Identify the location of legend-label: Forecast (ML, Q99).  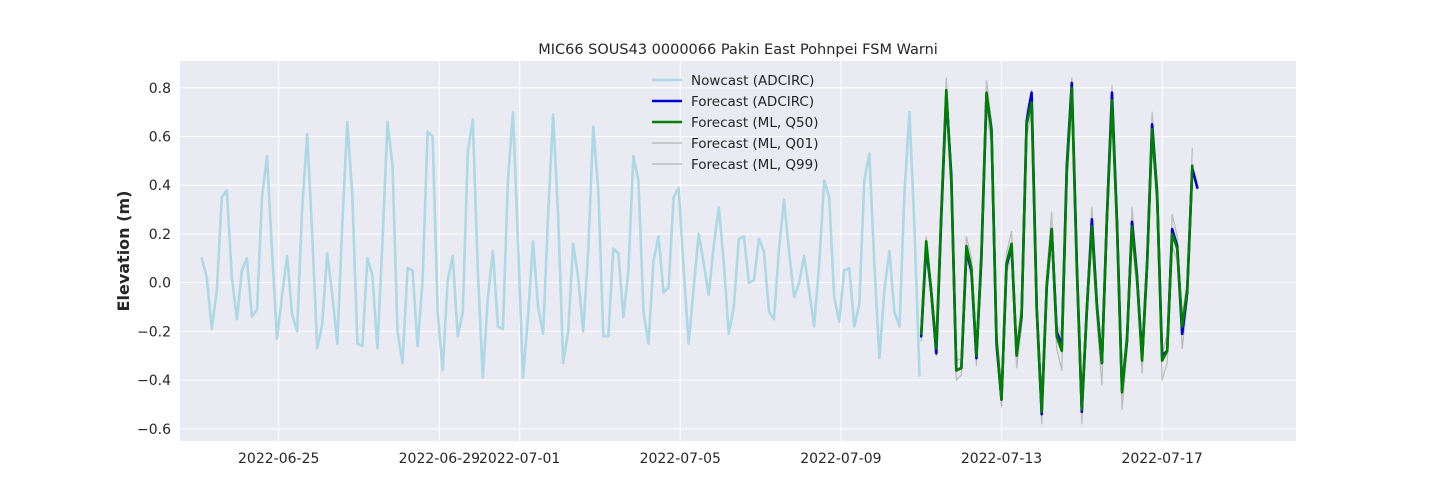
(755, 165).